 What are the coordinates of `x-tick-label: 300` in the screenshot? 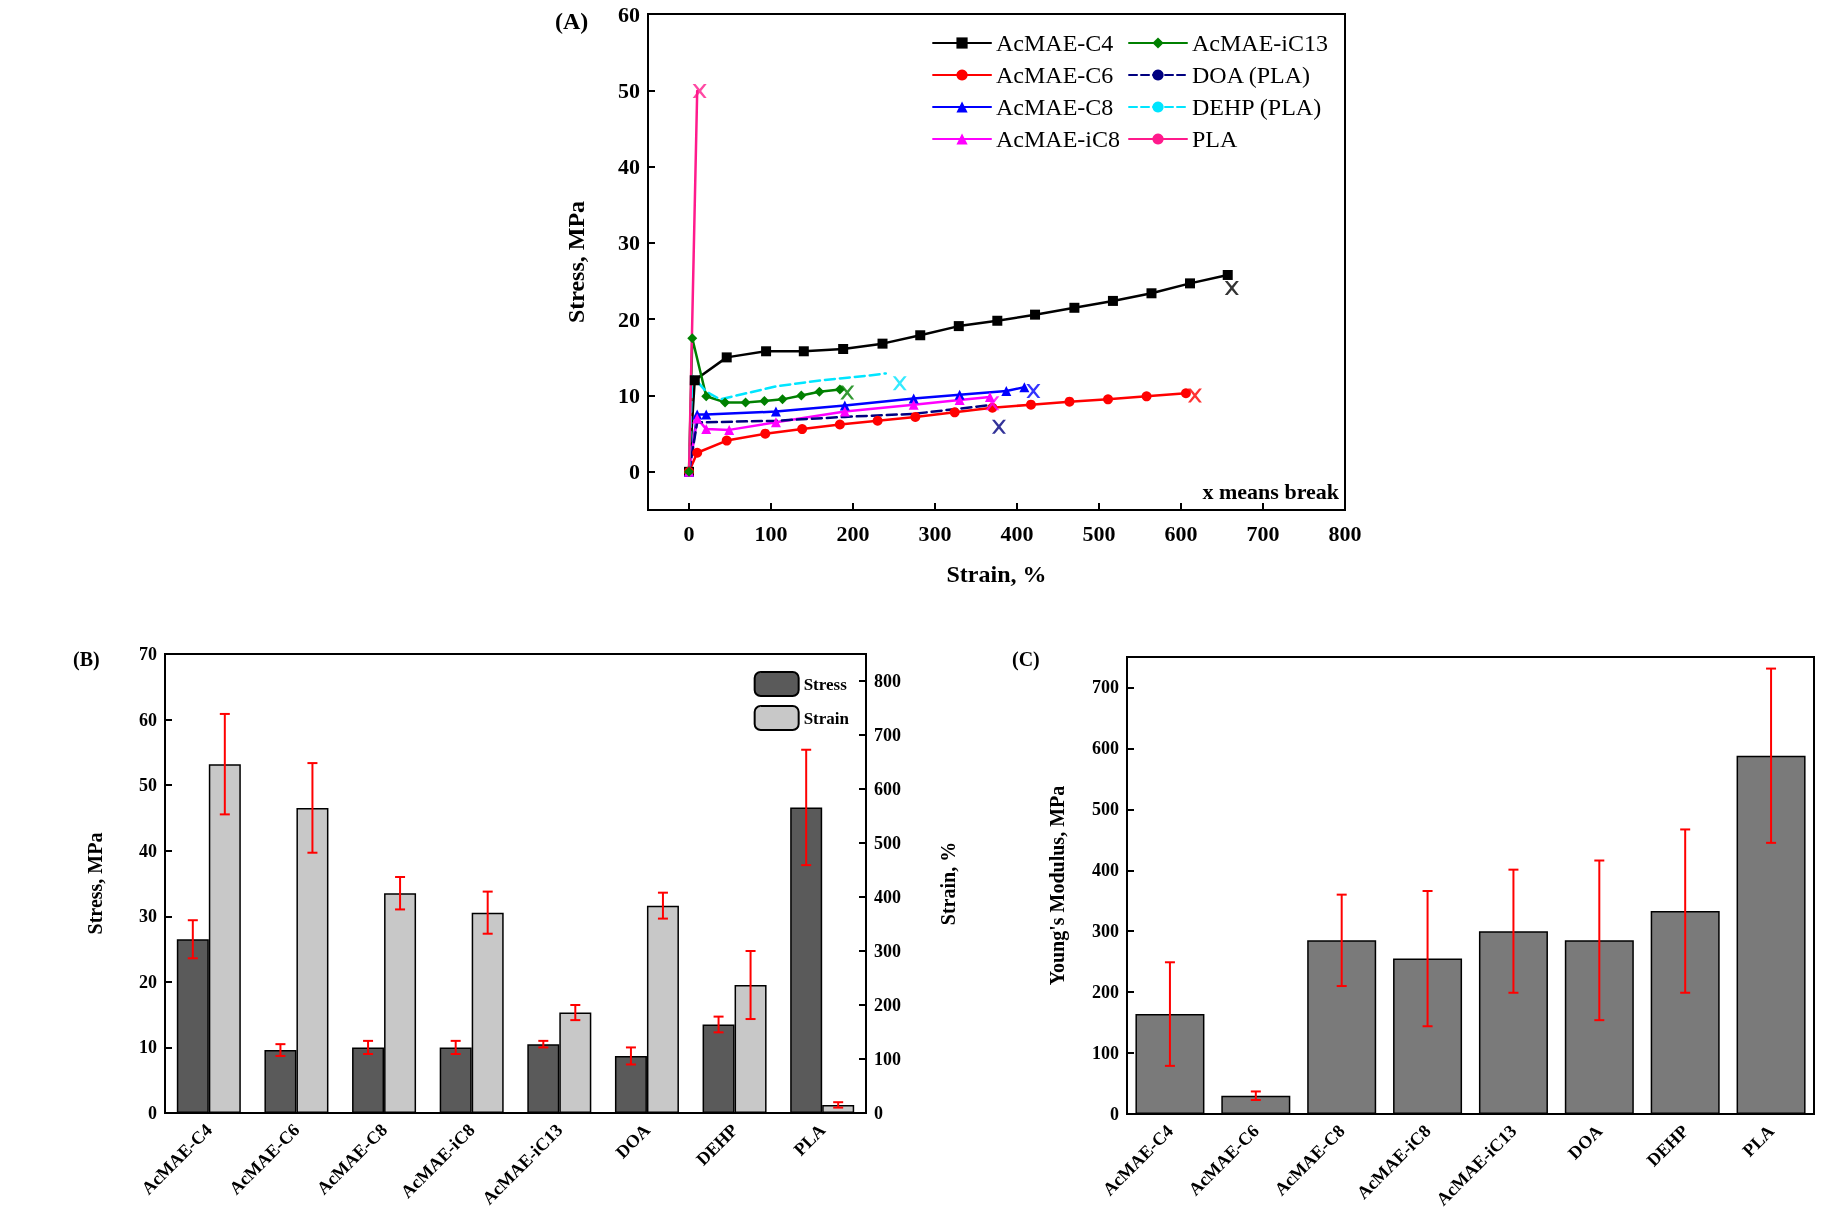 It's located at (935, 533).